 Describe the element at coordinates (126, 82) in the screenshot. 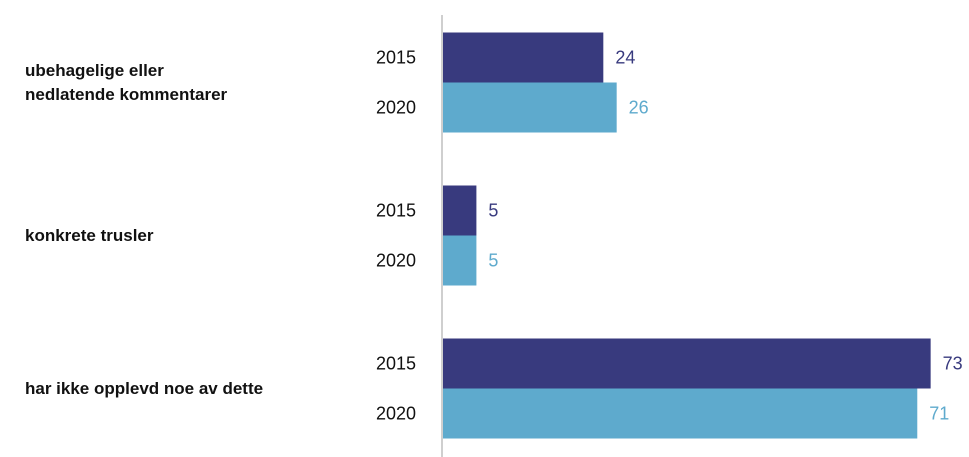

I see `category-label: ubehagelige eller nedlatende kommentarer` at that location.